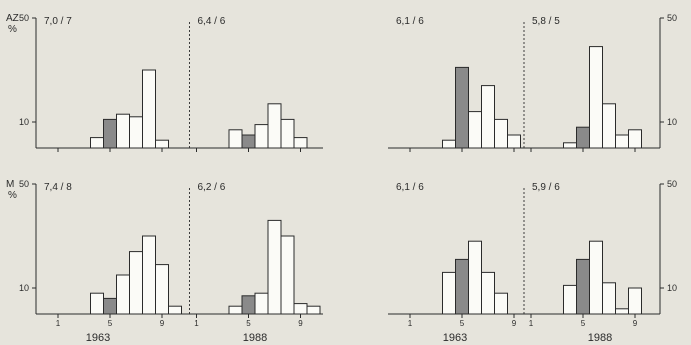  Describe the element at coordinates (10, 184) in the screenshot. I see `y-unit-label: M` at that location.